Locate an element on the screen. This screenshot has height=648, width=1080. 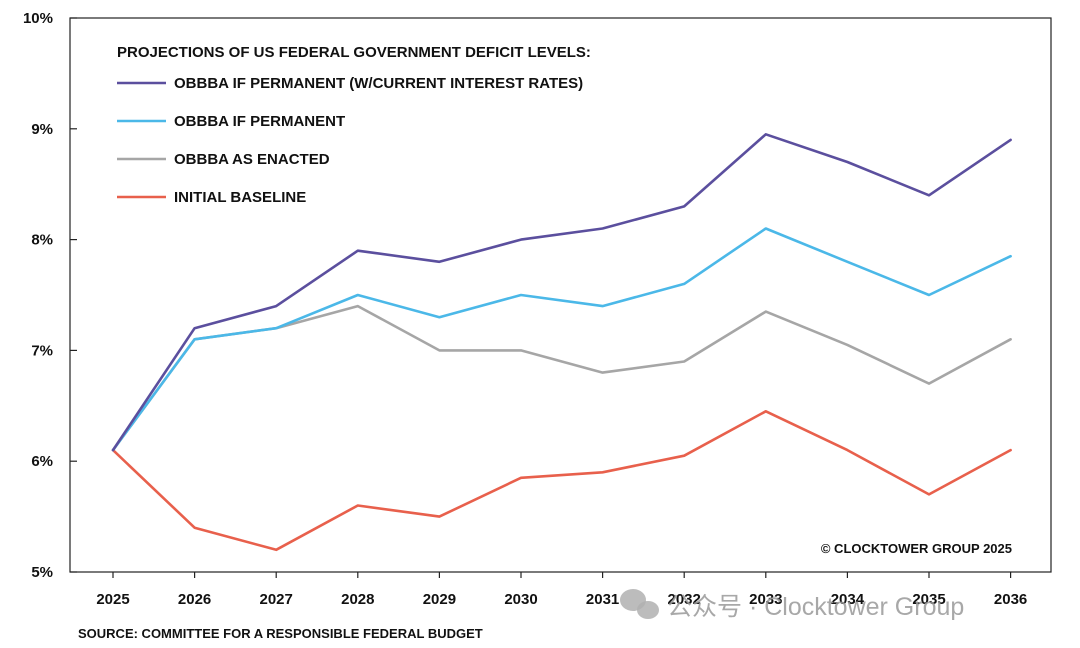
y-tick-label: 8% is located at coordinates (42, 240).